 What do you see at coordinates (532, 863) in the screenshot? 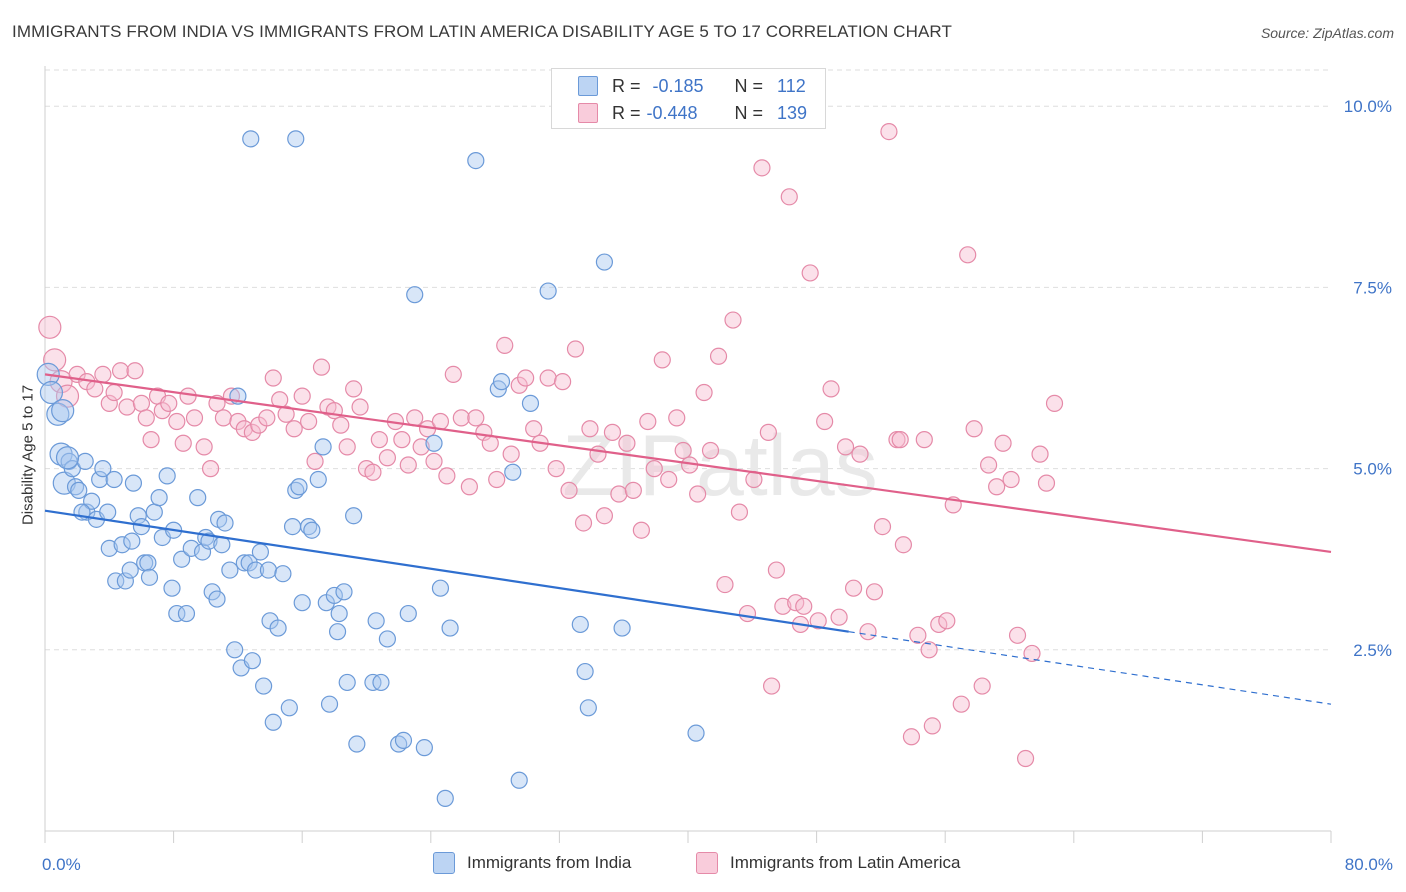
I see `legend-item-india: Immigrants from India` at bounding box center [532, 863].